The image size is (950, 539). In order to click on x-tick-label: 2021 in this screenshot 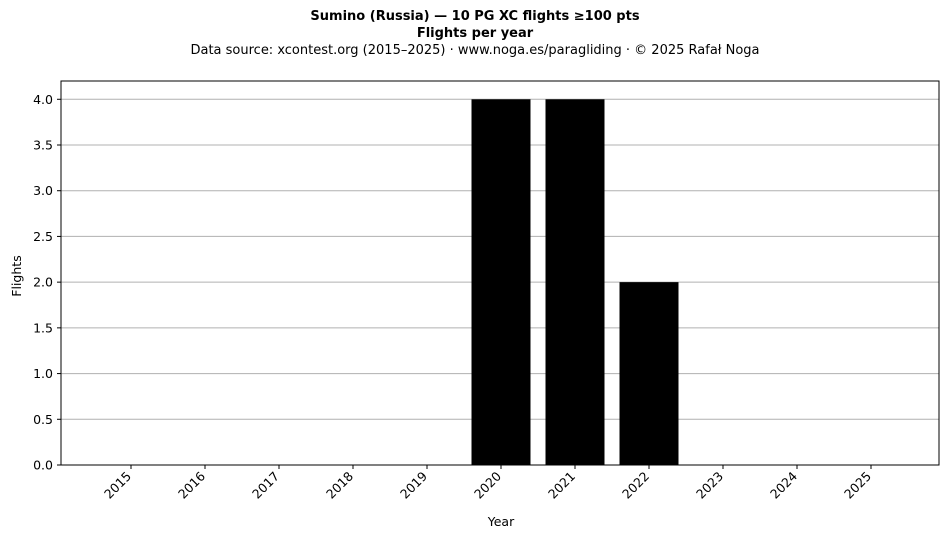, I will do `click(561, 485)`.